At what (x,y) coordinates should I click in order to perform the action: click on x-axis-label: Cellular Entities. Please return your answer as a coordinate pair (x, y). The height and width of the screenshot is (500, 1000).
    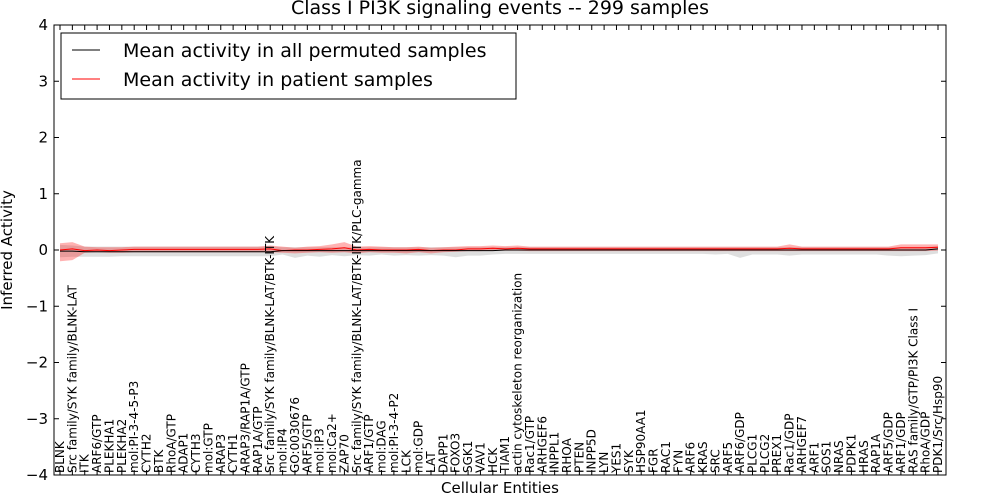
    Looking at the image, I should click on (500, 488).